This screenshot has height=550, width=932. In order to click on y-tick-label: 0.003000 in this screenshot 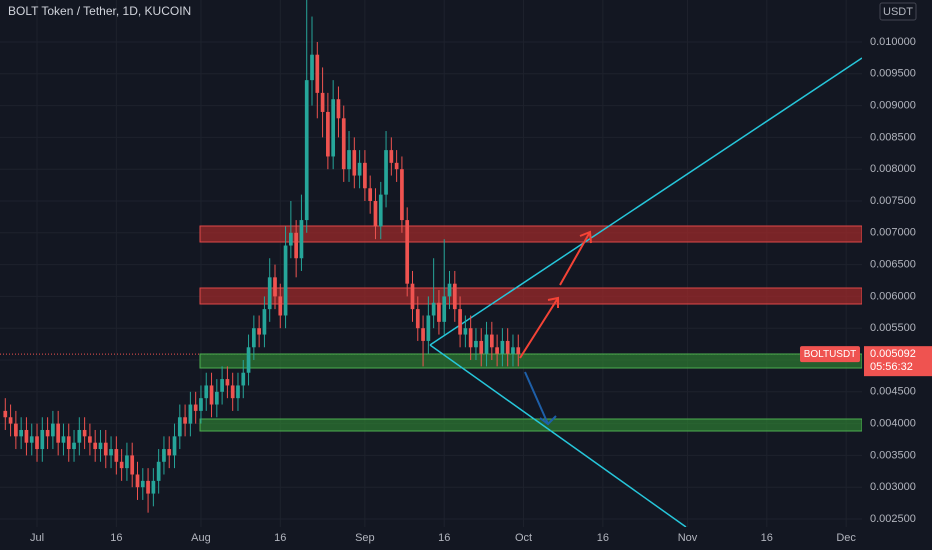, I will do `click(893, 487)`.